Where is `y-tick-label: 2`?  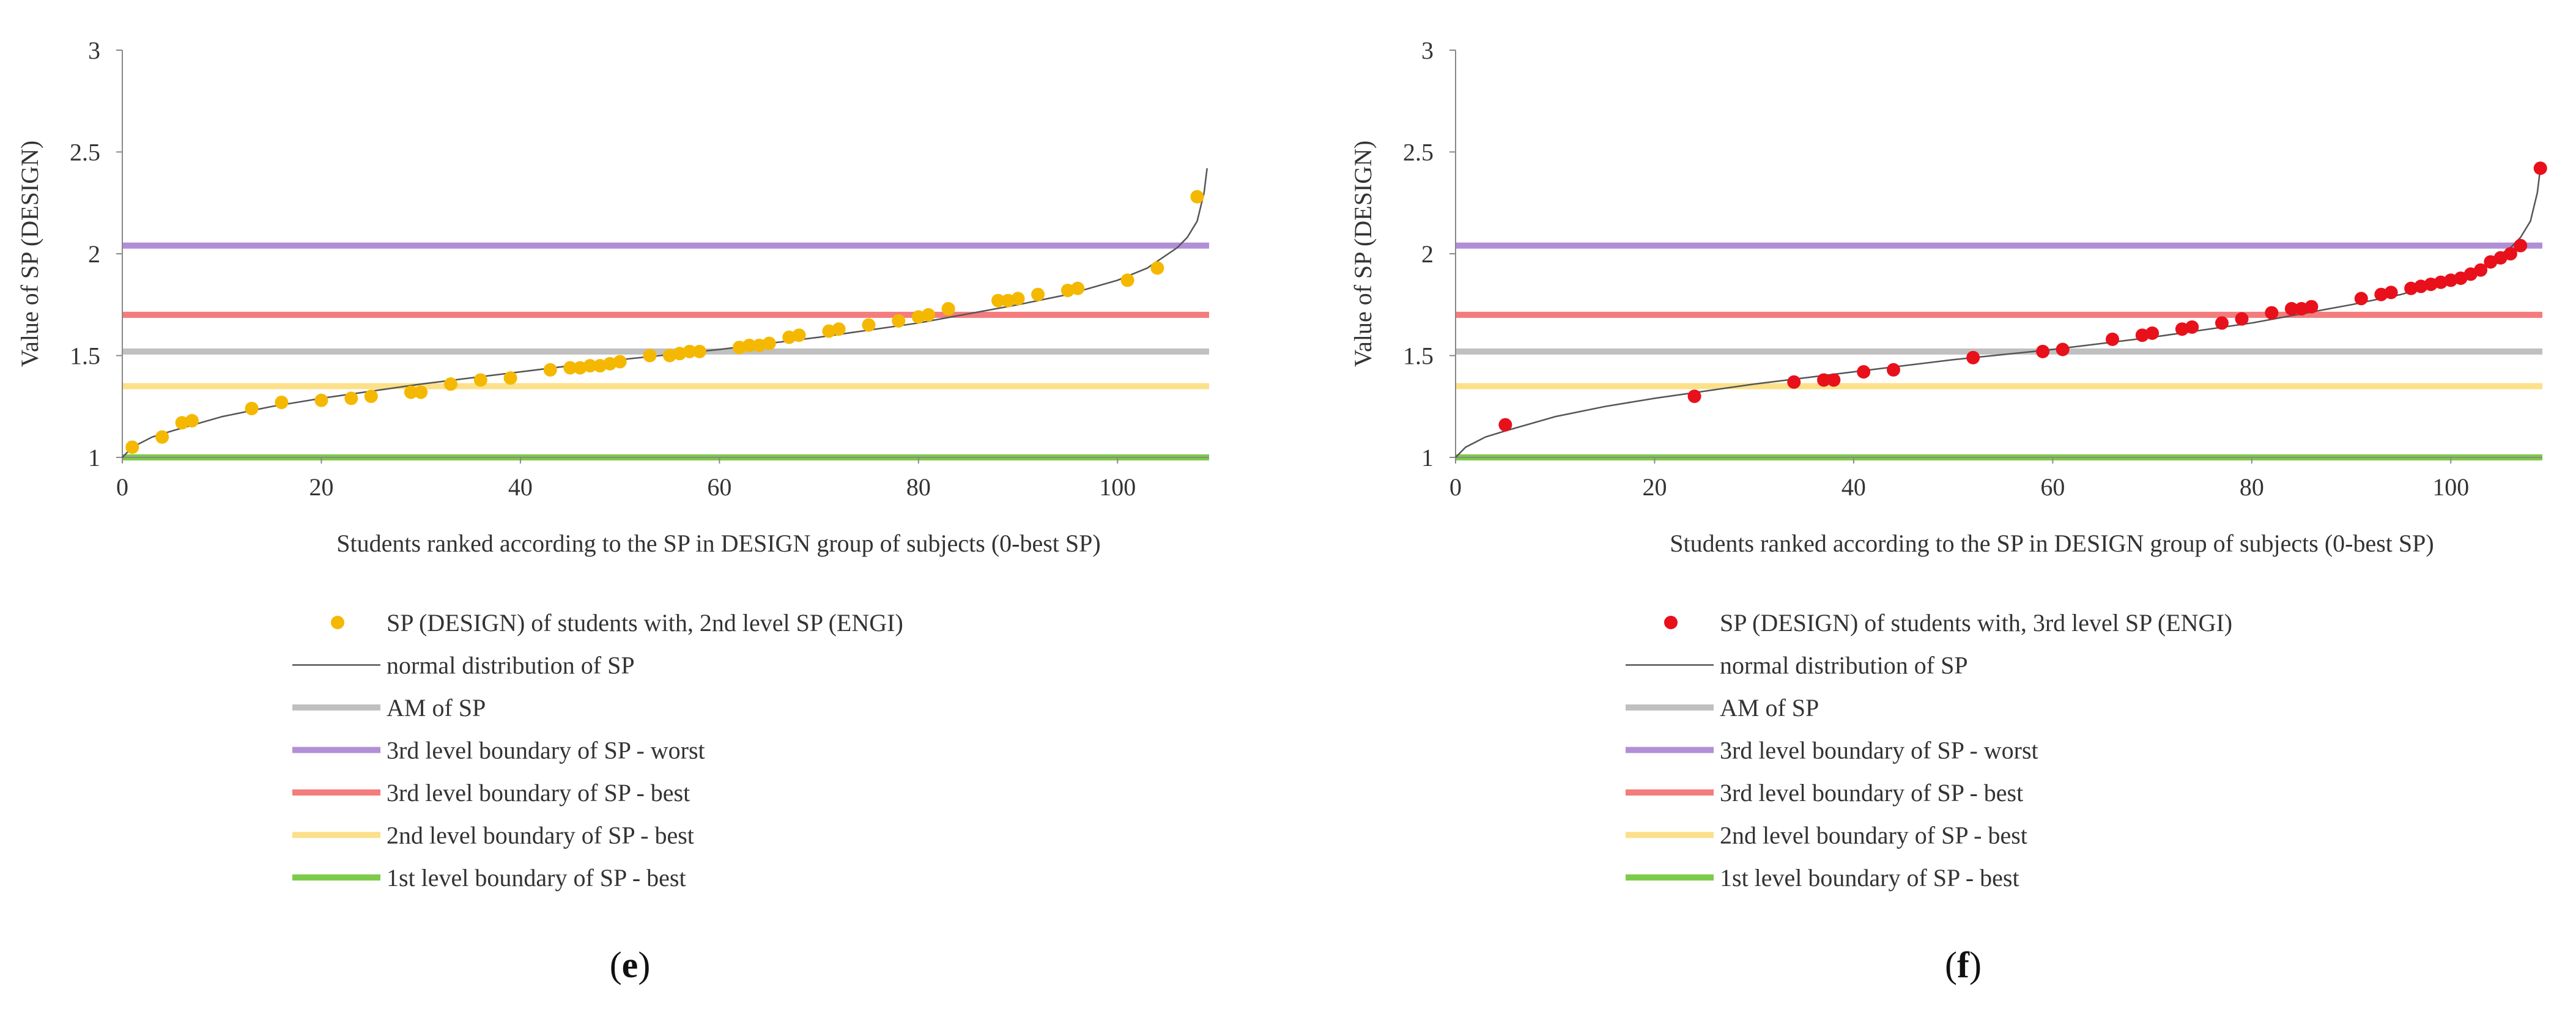 y-tick-label: 2 is located at coordinates (94, 254).